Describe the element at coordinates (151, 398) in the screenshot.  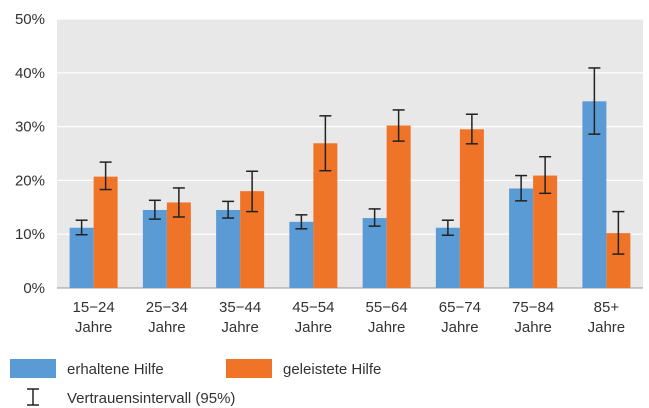
I see `legend-label-ci: Vertrauensintervall (95%)` at that location.